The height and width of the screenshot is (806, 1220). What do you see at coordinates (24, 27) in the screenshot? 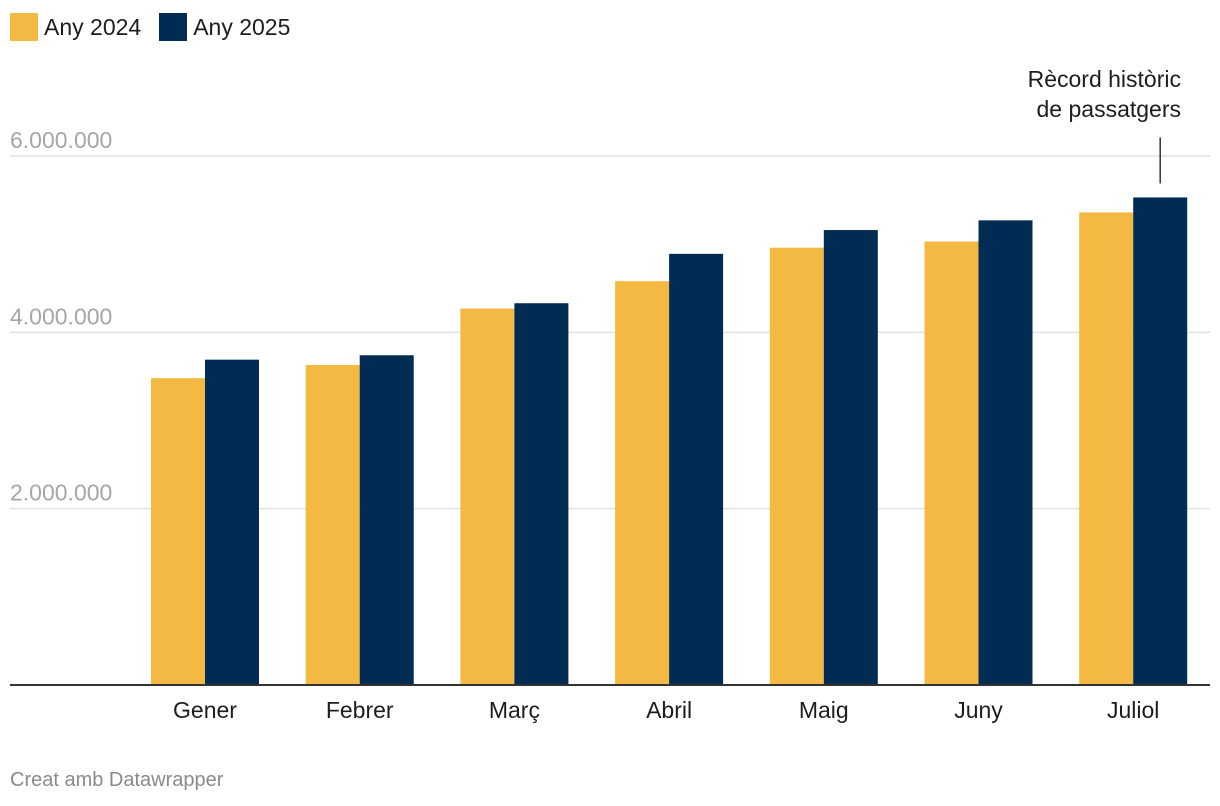
I see `legend-swatch-2024` at bounding box center [24, 27].